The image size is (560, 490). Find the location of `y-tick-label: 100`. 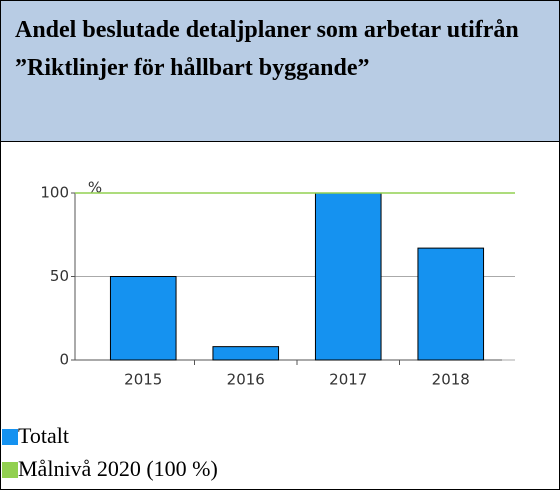

y-tick-label: 100 is located at coordinates (54, 193).